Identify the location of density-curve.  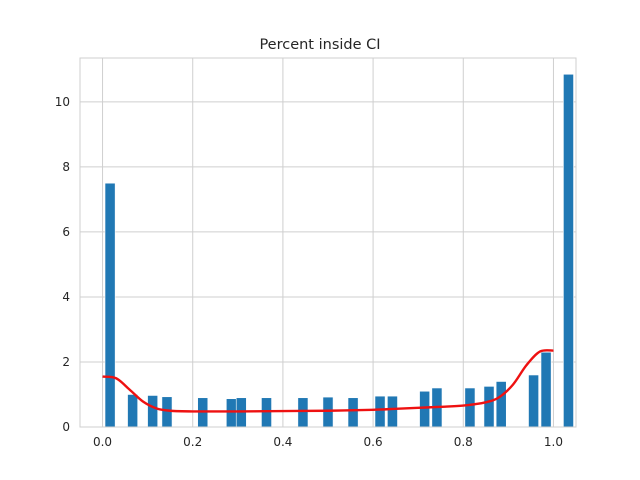
(328, 381).